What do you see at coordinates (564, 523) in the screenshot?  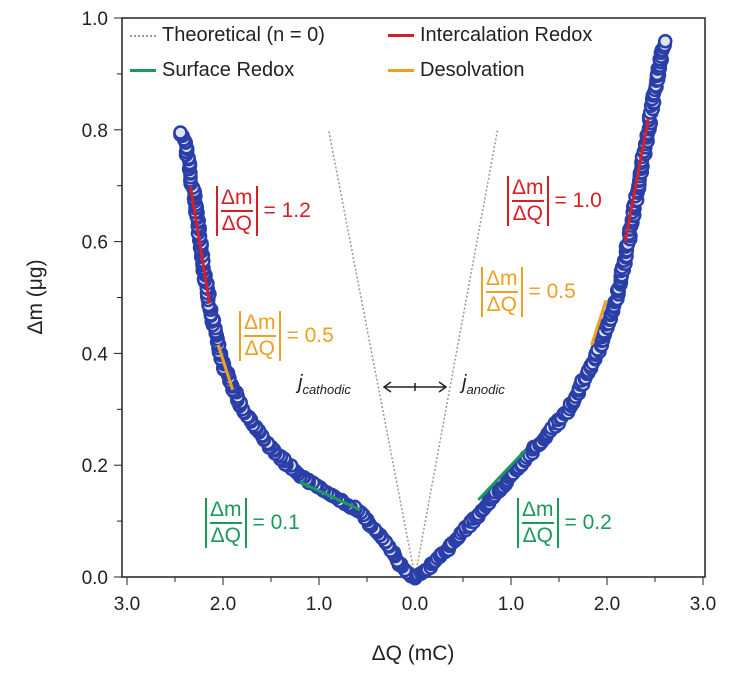 I see `slope-annotation-surface: Δm ΔQ = 0.2` at bounding box center [564, 523].